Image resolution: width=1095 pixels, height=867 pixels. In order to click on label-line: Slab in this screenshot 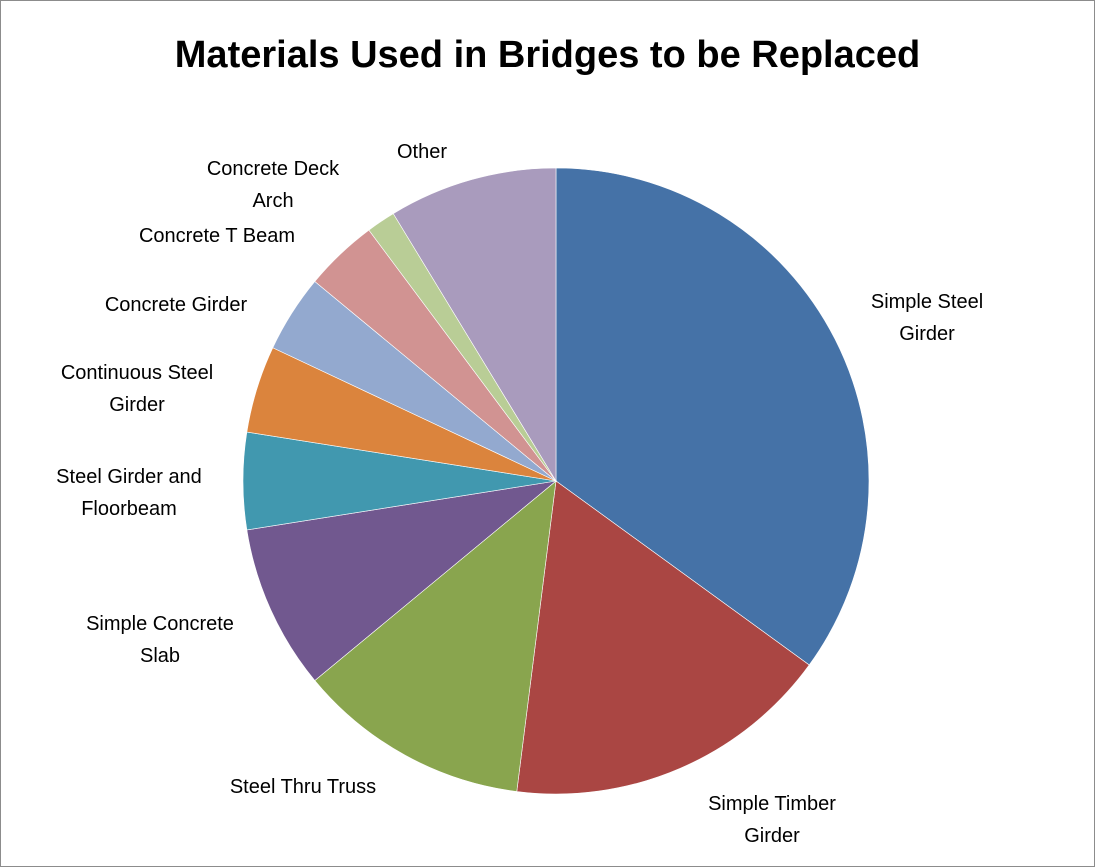, I will do `click(160, 656)`.